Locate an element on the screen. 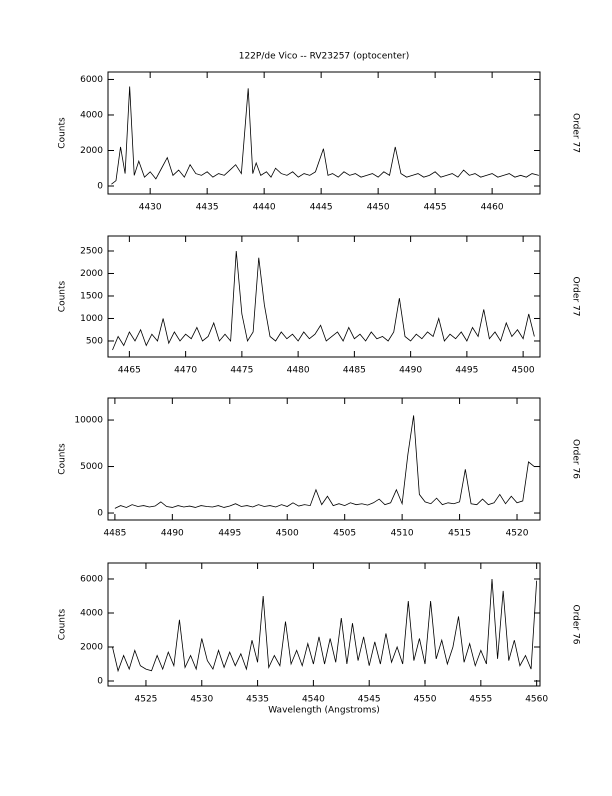 The image size is (612, 796). x-tick-label: 4505 is located at coordinates (344, 534).